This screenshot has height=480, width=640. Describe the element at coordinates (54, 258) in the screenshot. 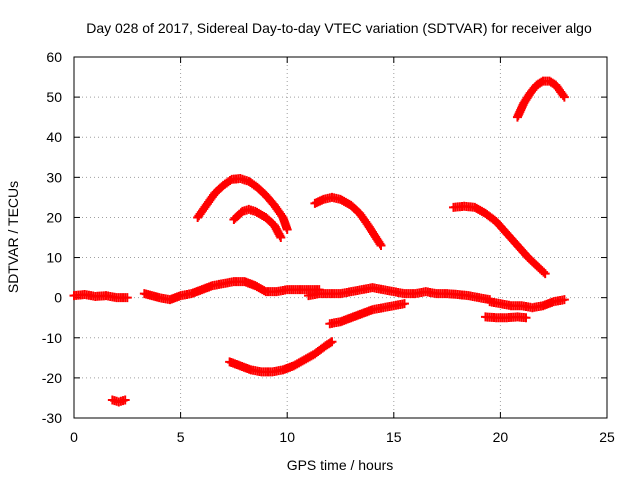

I see `y-tick-label: 10` at that location.